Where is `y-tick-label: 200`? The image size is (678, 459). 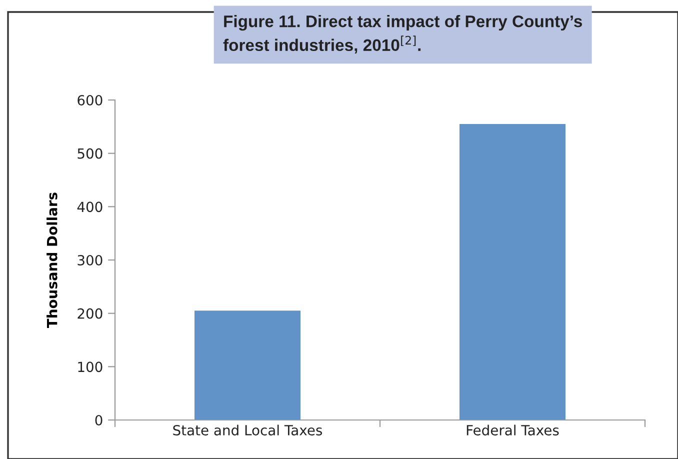
y-tick-label: 200 is located at coordinates (90, 313).